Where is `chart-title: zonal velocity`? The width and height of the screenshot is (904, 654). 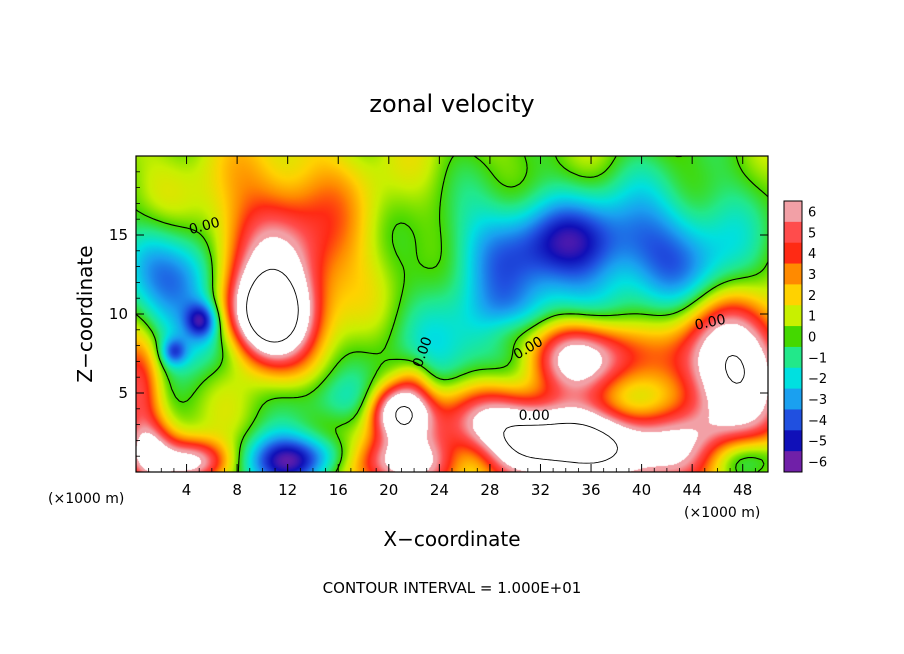 chart-title: zonal velocity is located at coordinates (451, 104).